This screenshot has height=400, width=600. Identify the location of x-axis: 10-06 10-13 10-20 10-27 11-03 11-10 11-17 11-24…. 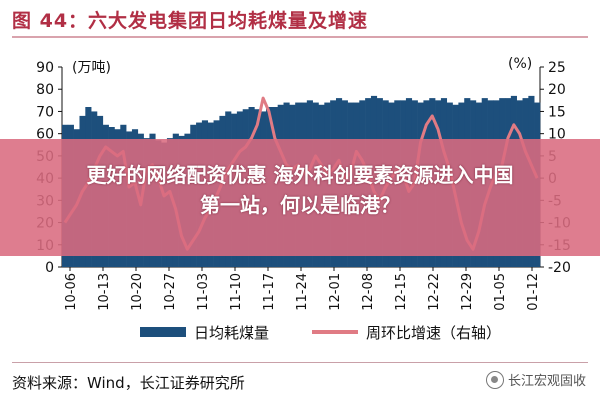
(302, 289).